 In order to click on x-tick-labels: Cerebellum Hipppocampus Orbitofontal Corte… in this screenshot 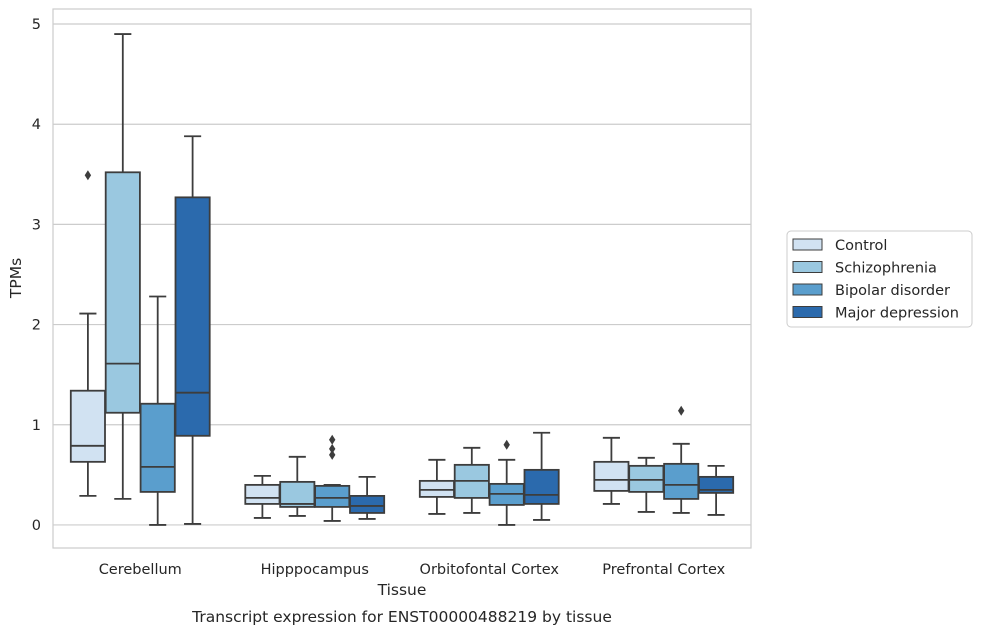, I will do `click(412, 570)`.